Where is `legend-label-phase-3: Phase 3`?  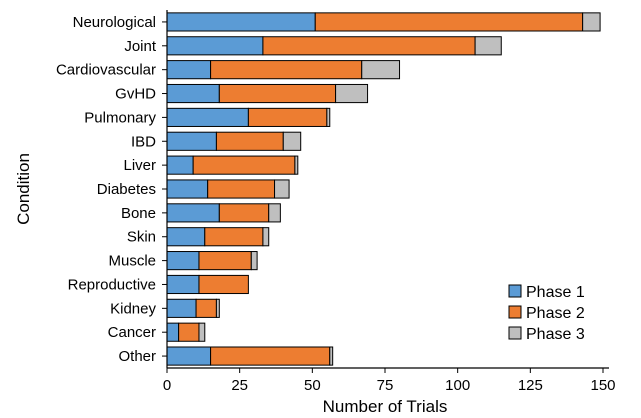 legend-label-phase-3: Phase 3 is located at coordinates (555, 334).